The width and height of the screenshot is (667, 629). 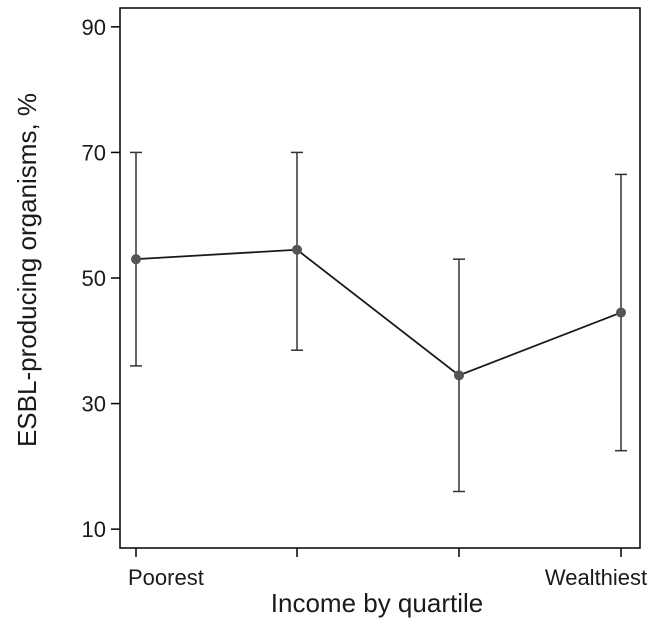 What do you see at coordinates (166, 577) in the screenshot?
I see `x-tick-label: Poorest` at bounding box center [166, 577].